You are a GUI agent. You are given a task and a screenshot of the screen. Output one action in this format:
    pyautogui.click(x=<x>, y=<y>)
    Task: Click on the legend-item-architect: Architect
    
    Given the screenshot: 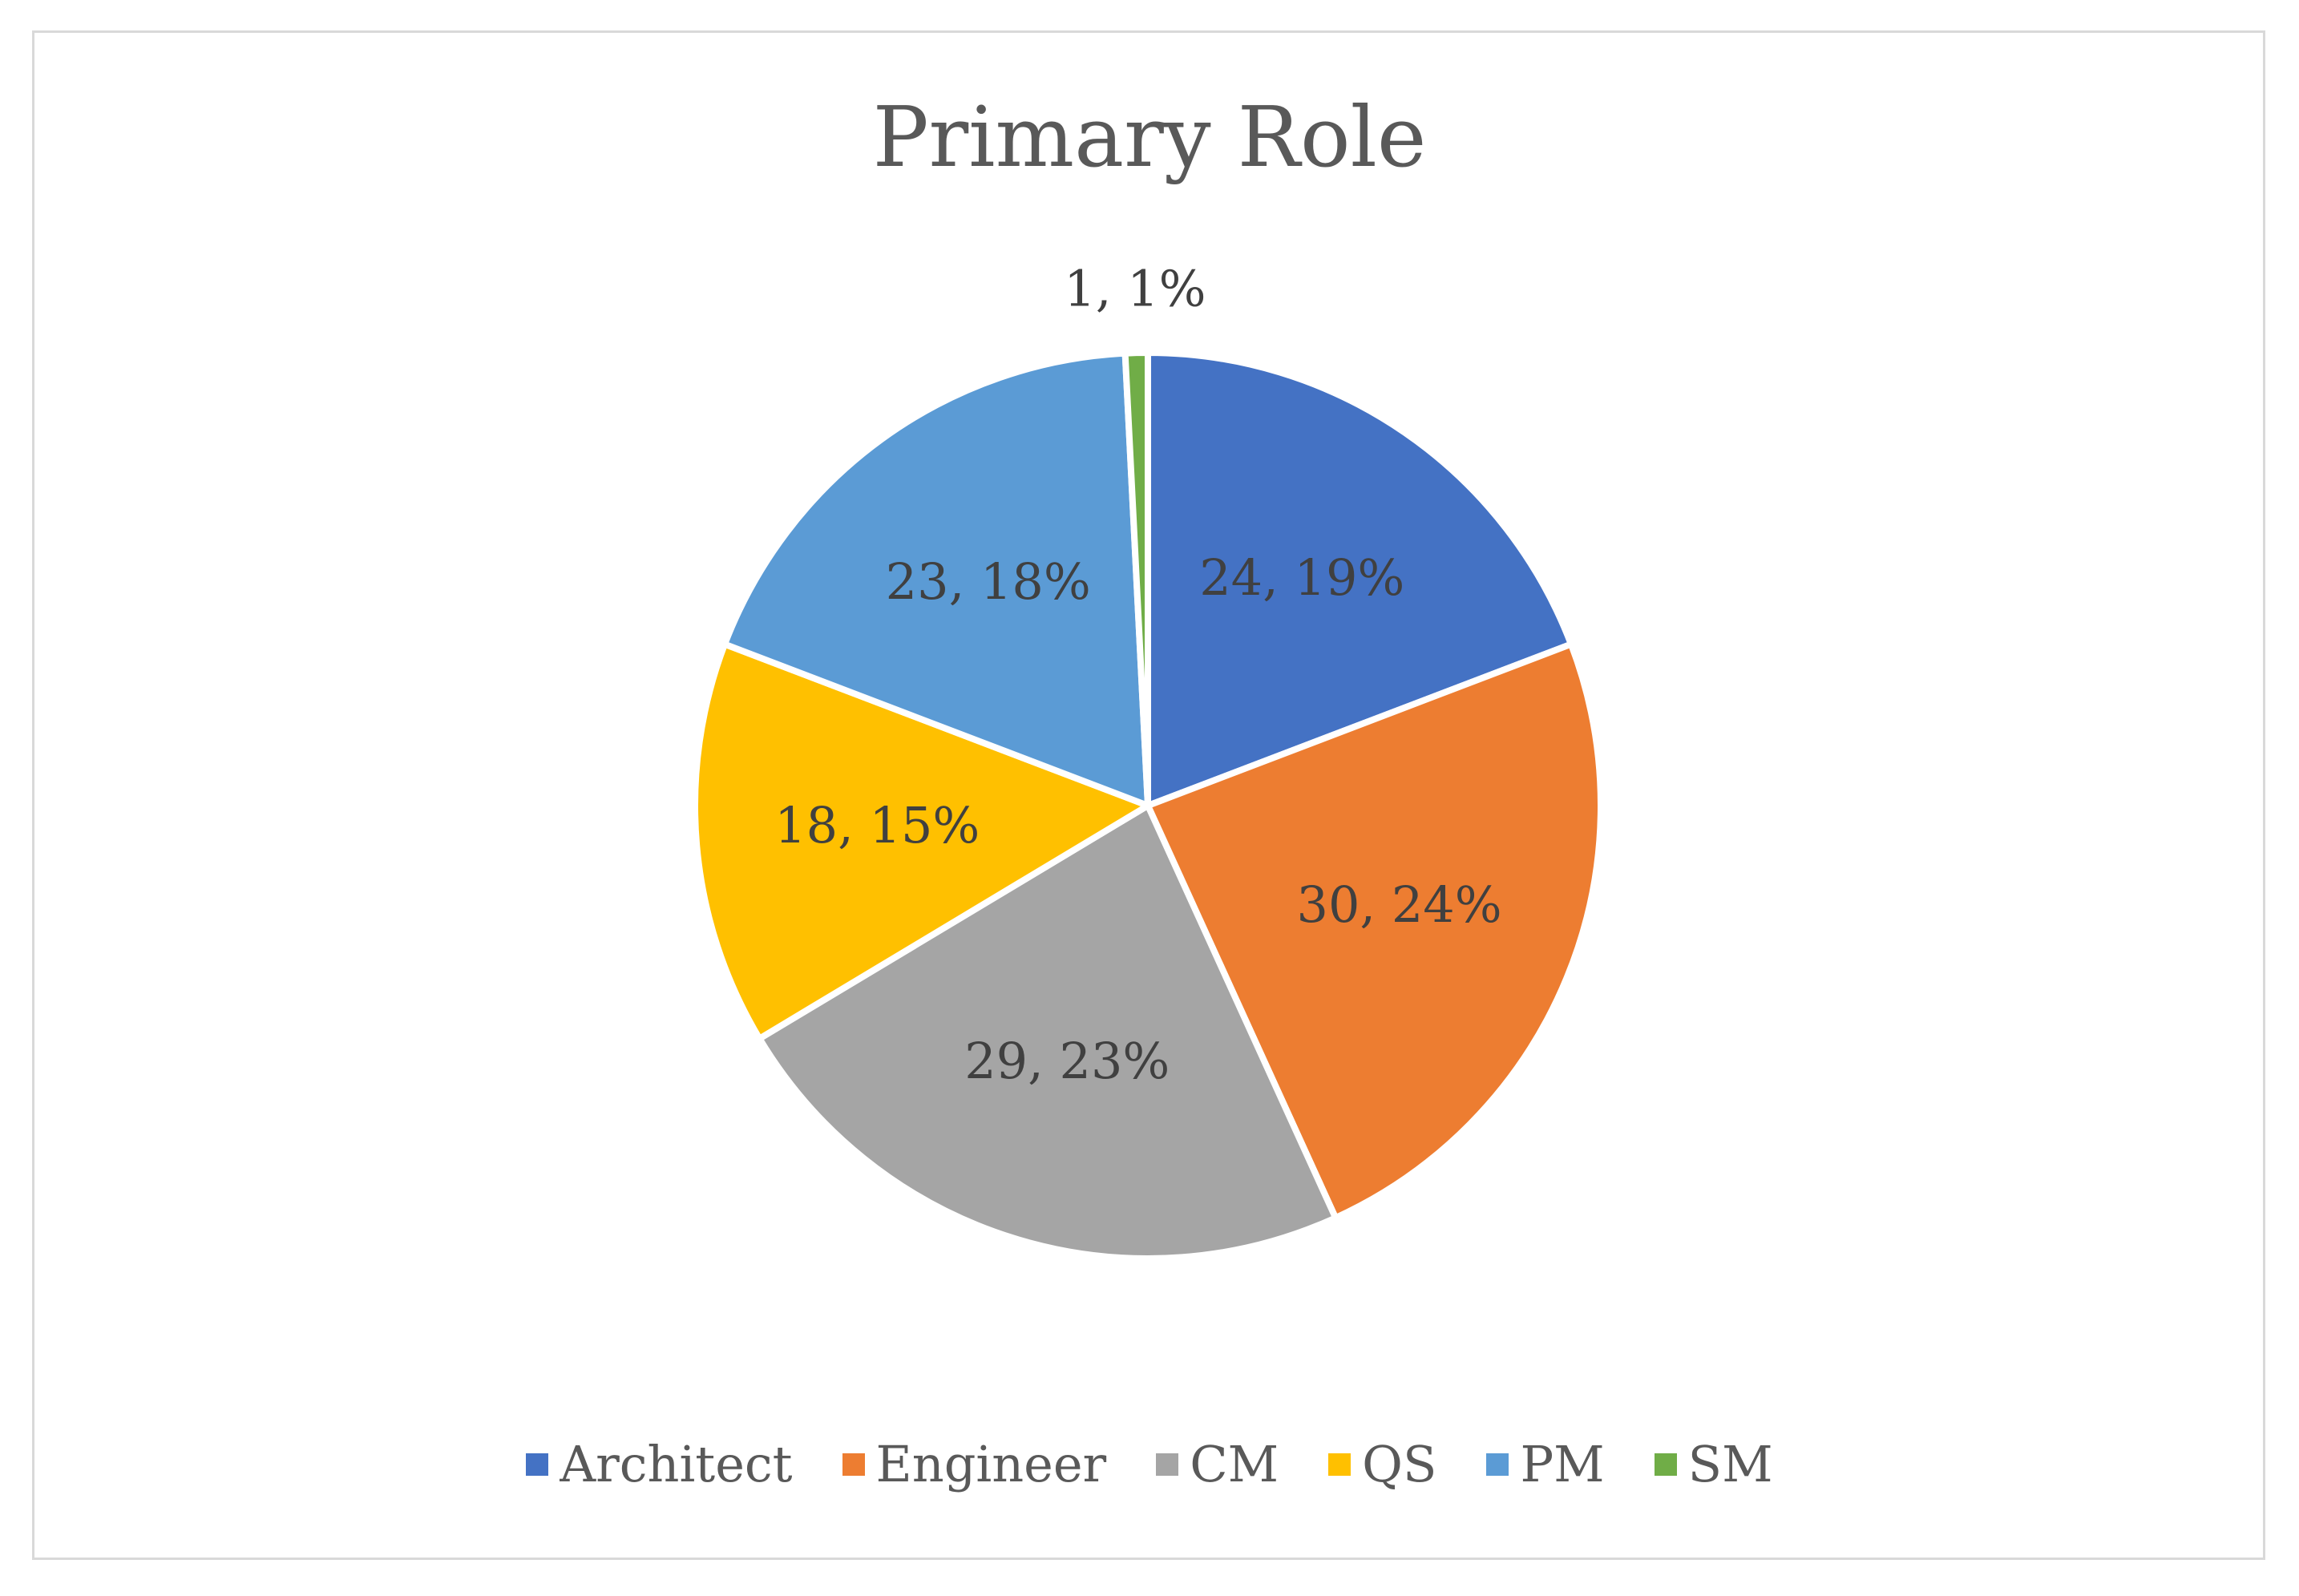 What is the action you would take?
    pyautogui.click(x=659, y=1464)
    